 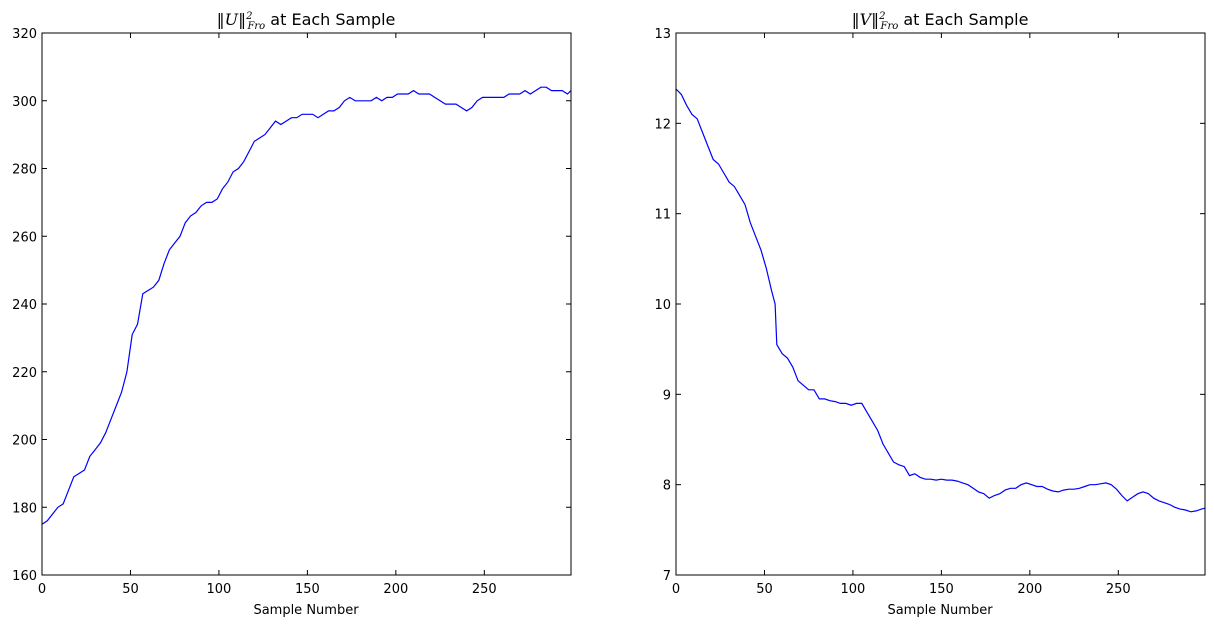 I want to click on x-axis-label-v: Sample Number, so click(x=940, y=610).